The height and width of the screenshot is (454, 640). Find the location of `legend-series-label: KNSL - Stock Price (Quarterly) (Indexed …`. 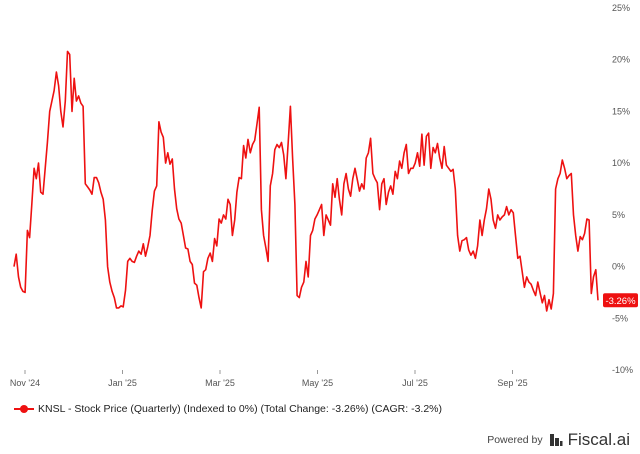

legend-series-label: KNSL - Stock Price (Quarterly) (Indexed … is located at coordinates (240, 409).